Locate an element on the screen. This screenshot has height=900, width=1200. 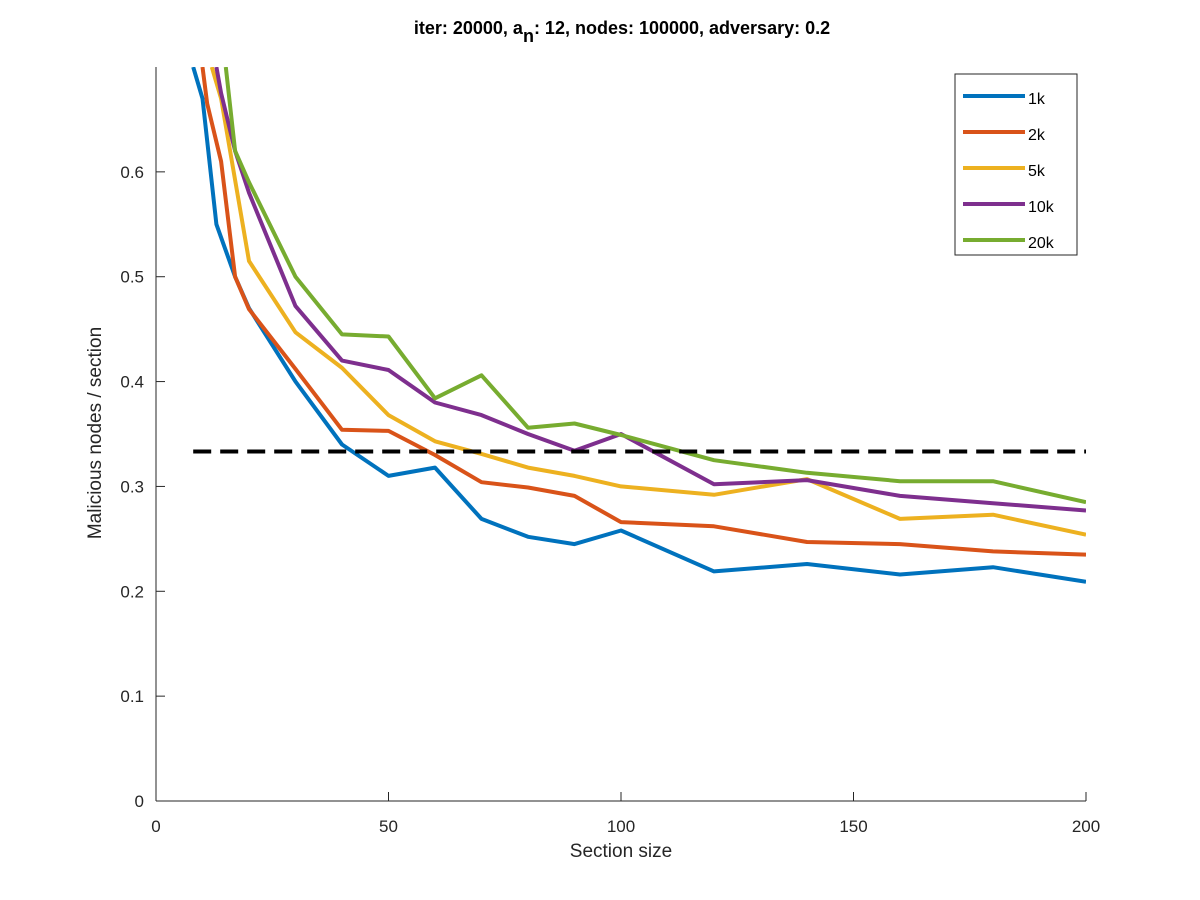
legend-label-1k: 1k is located at coordinates (1037, 99).